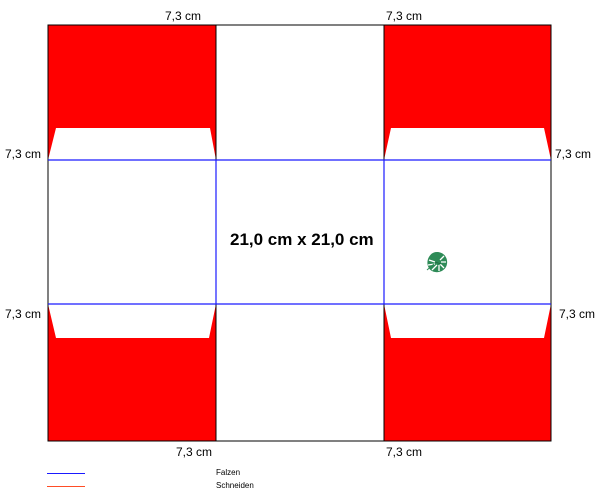  What do you see at coordinates (577, 314) in the screenshot?
I see `dim-label-right-lower: 7,3 cm` at bounding box center [577, 314].